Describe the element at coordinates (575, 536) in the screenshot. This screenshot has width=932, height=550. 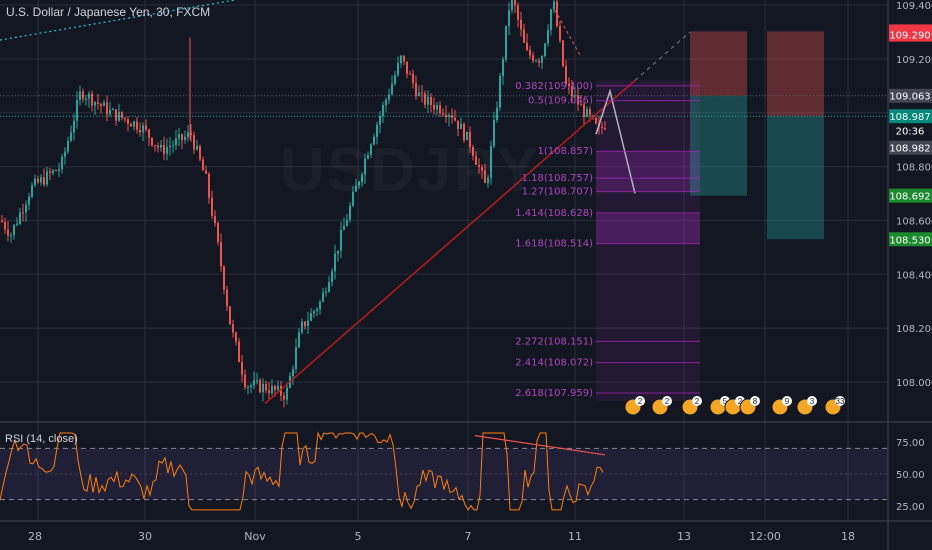
I see `time-tick-label: 11` at that location.